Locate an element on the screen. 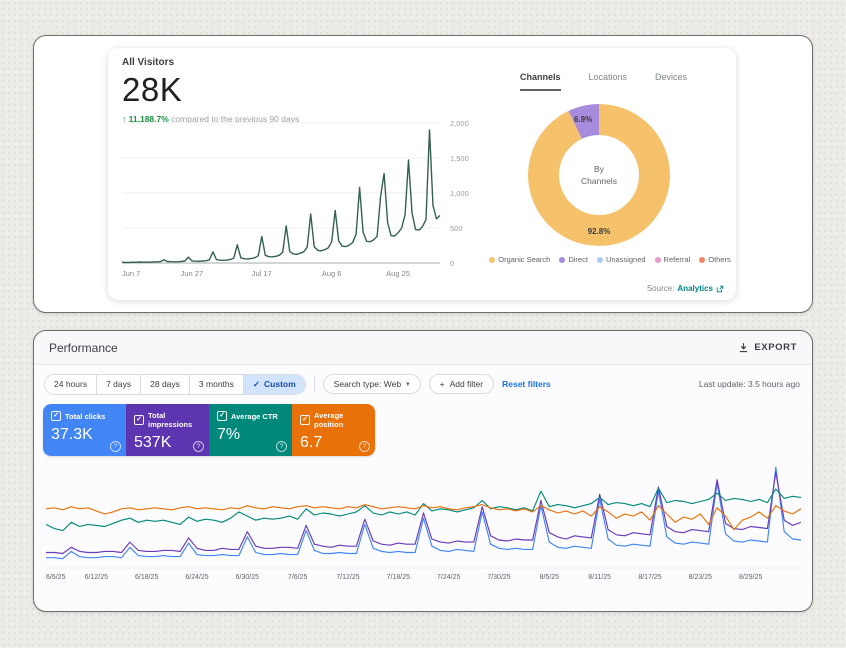 Image resolution: width=846 pixels, height=648 pixels. x-tick-label: 7/24/25 is located at coordinates (448, 577).